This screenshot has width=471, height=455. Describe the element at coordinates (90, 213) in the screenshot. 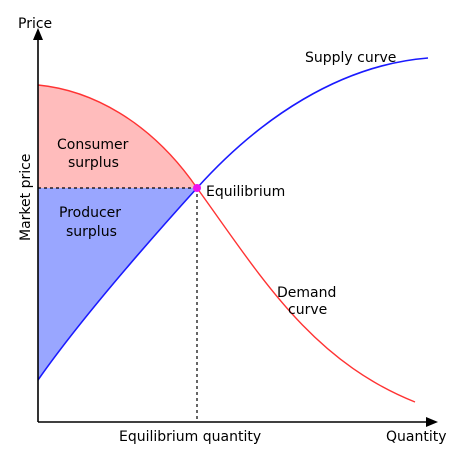

I see `producer-surplus-label-line1: Producer` at that location.